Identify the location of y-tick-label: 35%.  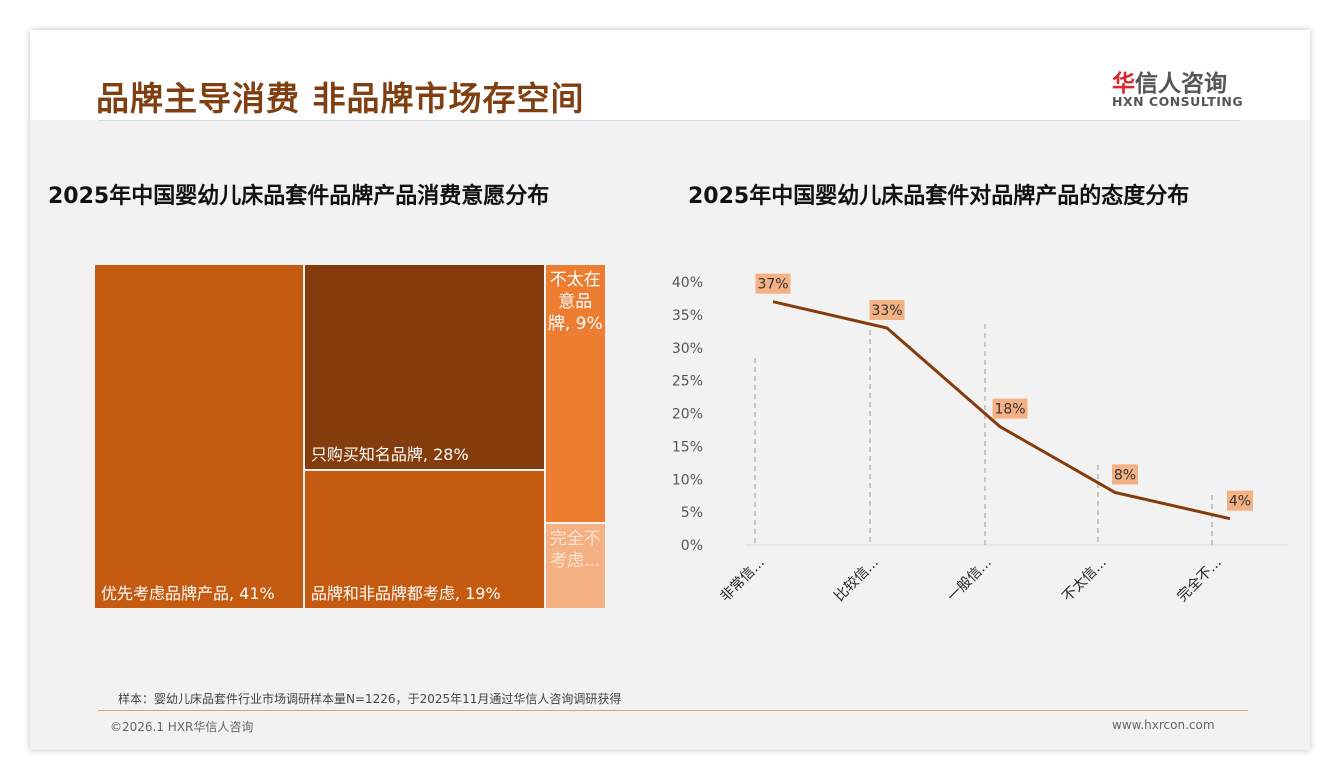
(687, 316).